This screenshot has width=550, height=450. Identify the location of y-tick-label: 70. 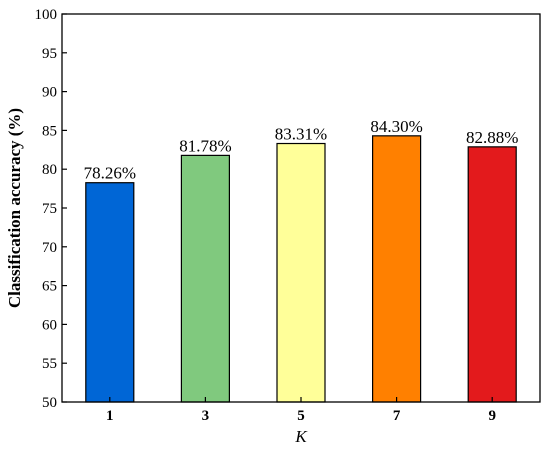
(49, 248).